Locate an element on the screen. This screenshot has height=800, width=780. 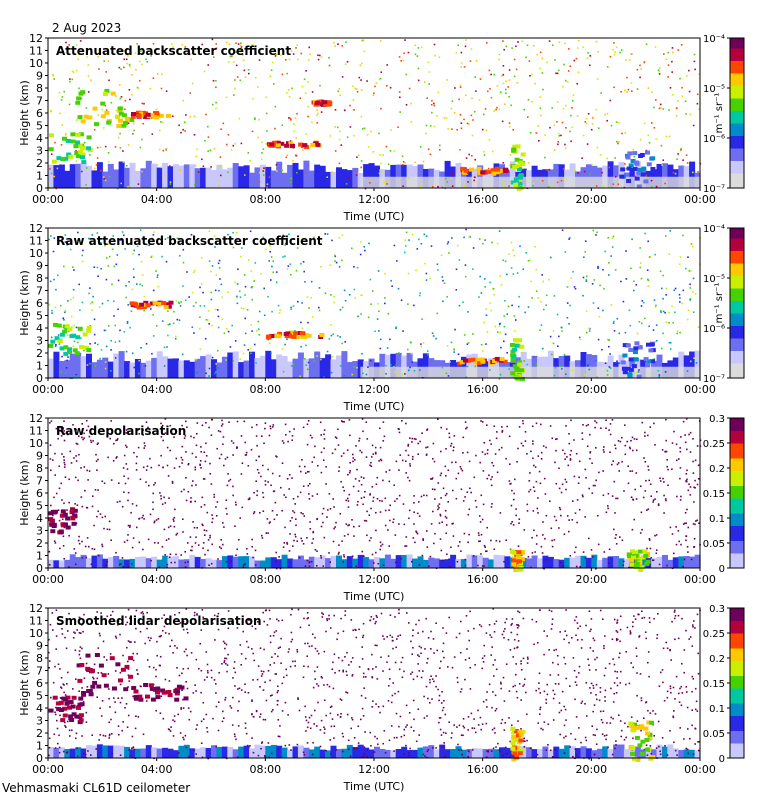
colorbar-tick-label: 10⁻⁶ is located at coordinates (714, 139).